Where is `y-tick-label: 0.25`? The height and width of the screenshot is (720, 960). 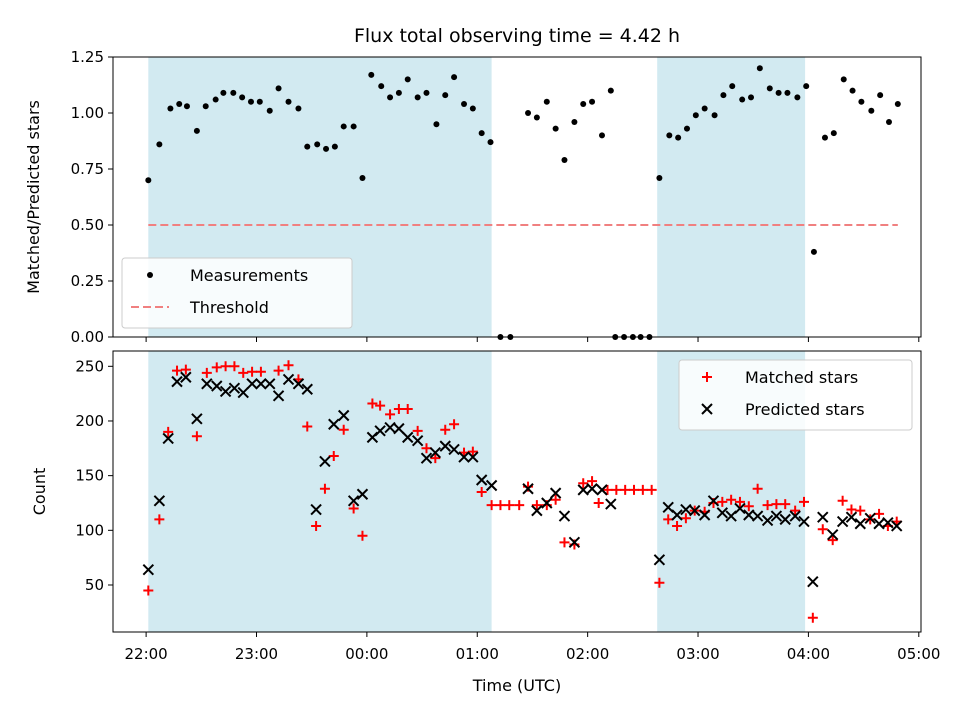 y-tick-label: 0.25 is located at coordinates (87, 281).